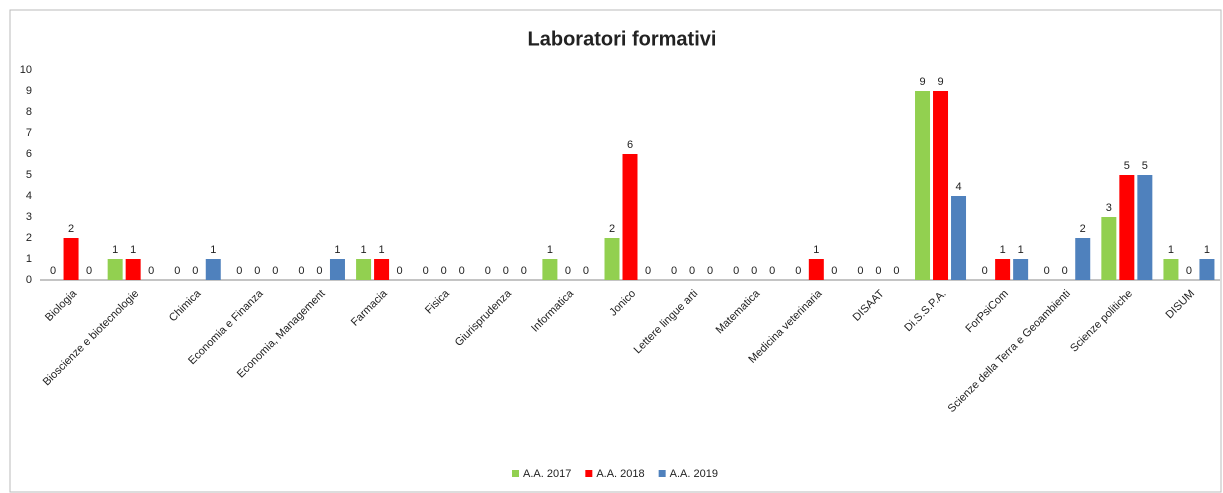 The width and height of the screenshot is (1223, 493). What do you see at coordinates (29, 154) in the screenshot?
I see `y-tick-label: 6` at bounding box center [29, 154].